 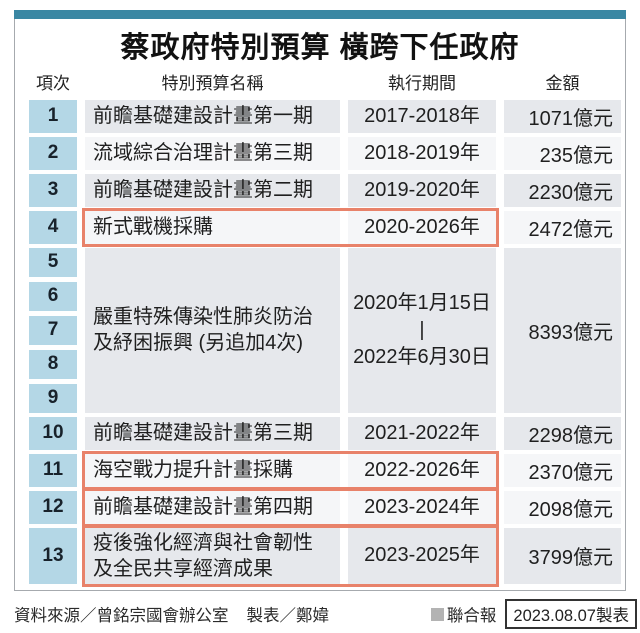 What do you see at coordinates (212, 84) in the screenshot?
I see `header-name: 特別預算名稱` at bounding box center [212, 84].